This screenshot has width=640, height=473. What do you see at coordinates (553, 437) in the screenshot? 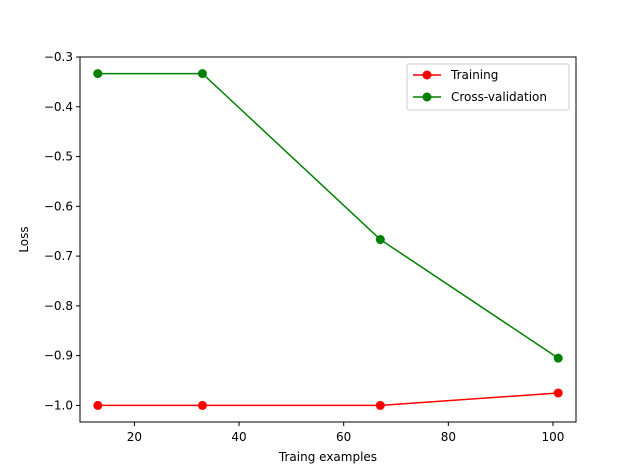
I see `x-tick-label: 100` at bounding box center [553, 437].